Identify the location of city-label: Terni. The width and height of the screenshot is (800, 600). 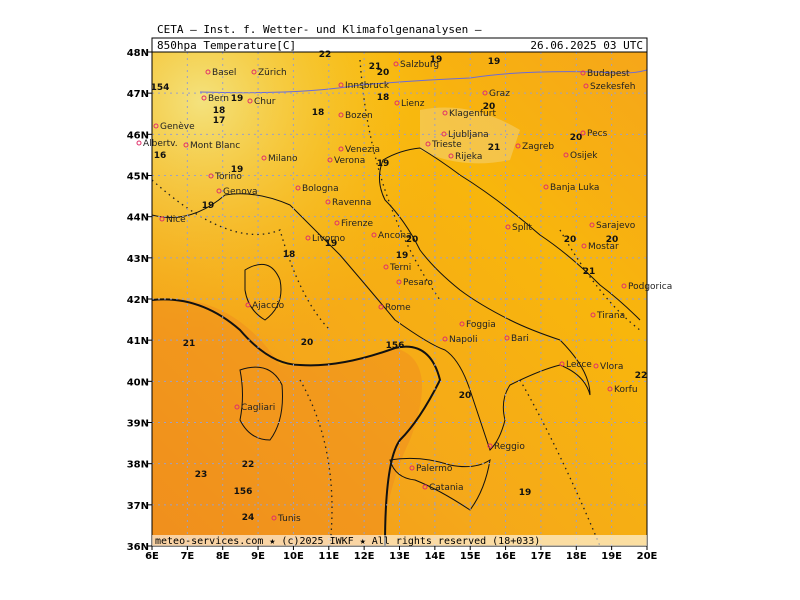
(400, 268).